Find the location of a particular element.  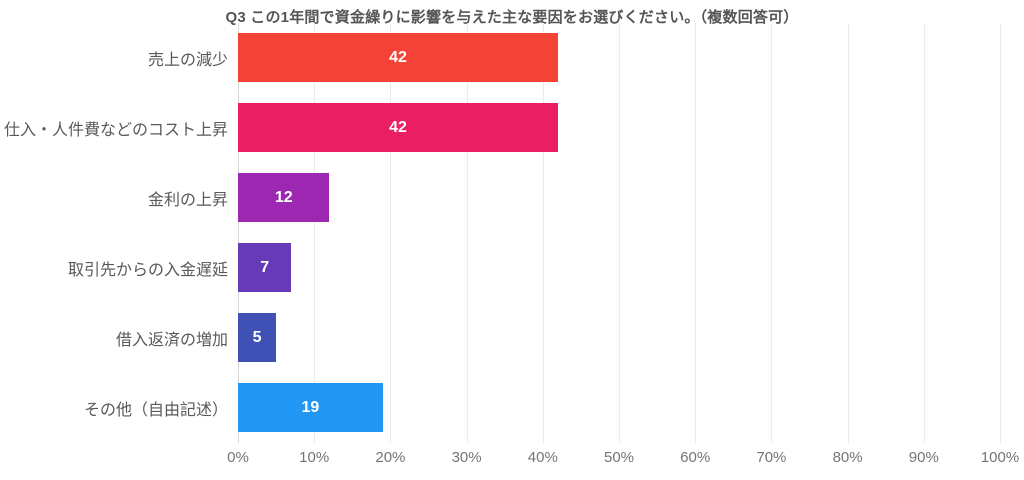

x-tick-label: 30% is located at coordinates (466, 457).